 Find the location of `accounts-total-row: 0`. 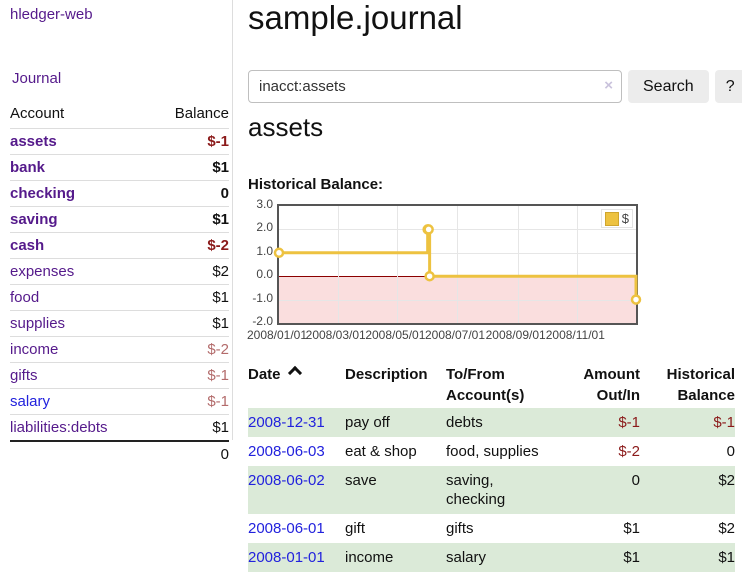

accounts-total-row: 0 is located at coordinates (119, 453).